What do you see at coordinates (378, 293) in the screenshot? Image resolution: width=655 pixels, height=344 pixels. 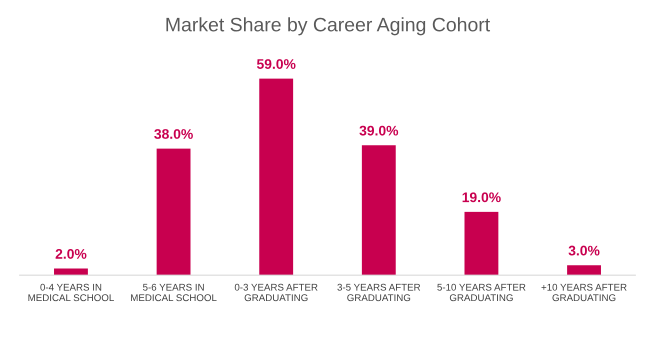 I see `x-tick-label: 3-5 YEARS AFTER GRADUATING` at bounding box center [378, 293].